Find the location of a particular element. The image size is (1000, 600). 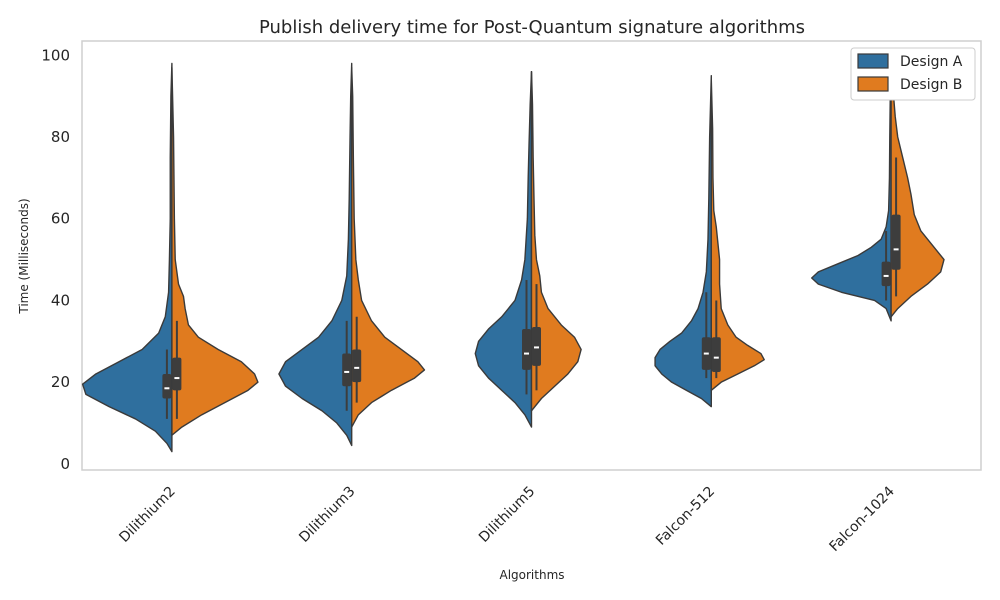

legend-label-design-b: Design B is located at coordinates (931, 85).